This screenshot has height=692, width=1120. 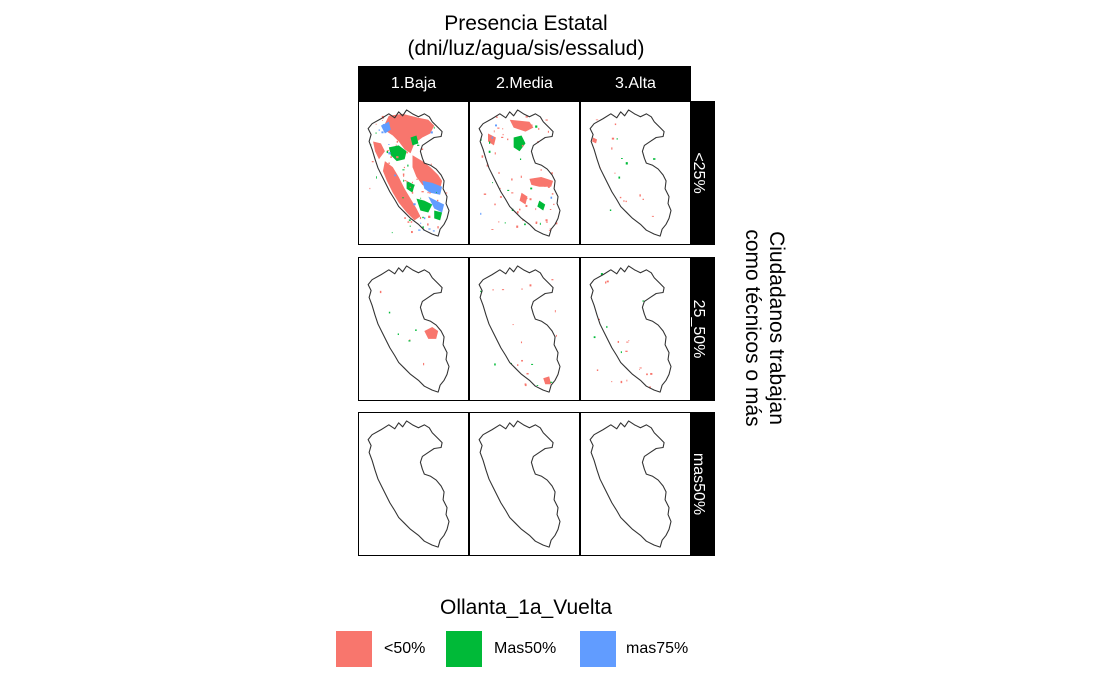 I want to click on map-svg-r2-c1, so click(x=408, y=329).